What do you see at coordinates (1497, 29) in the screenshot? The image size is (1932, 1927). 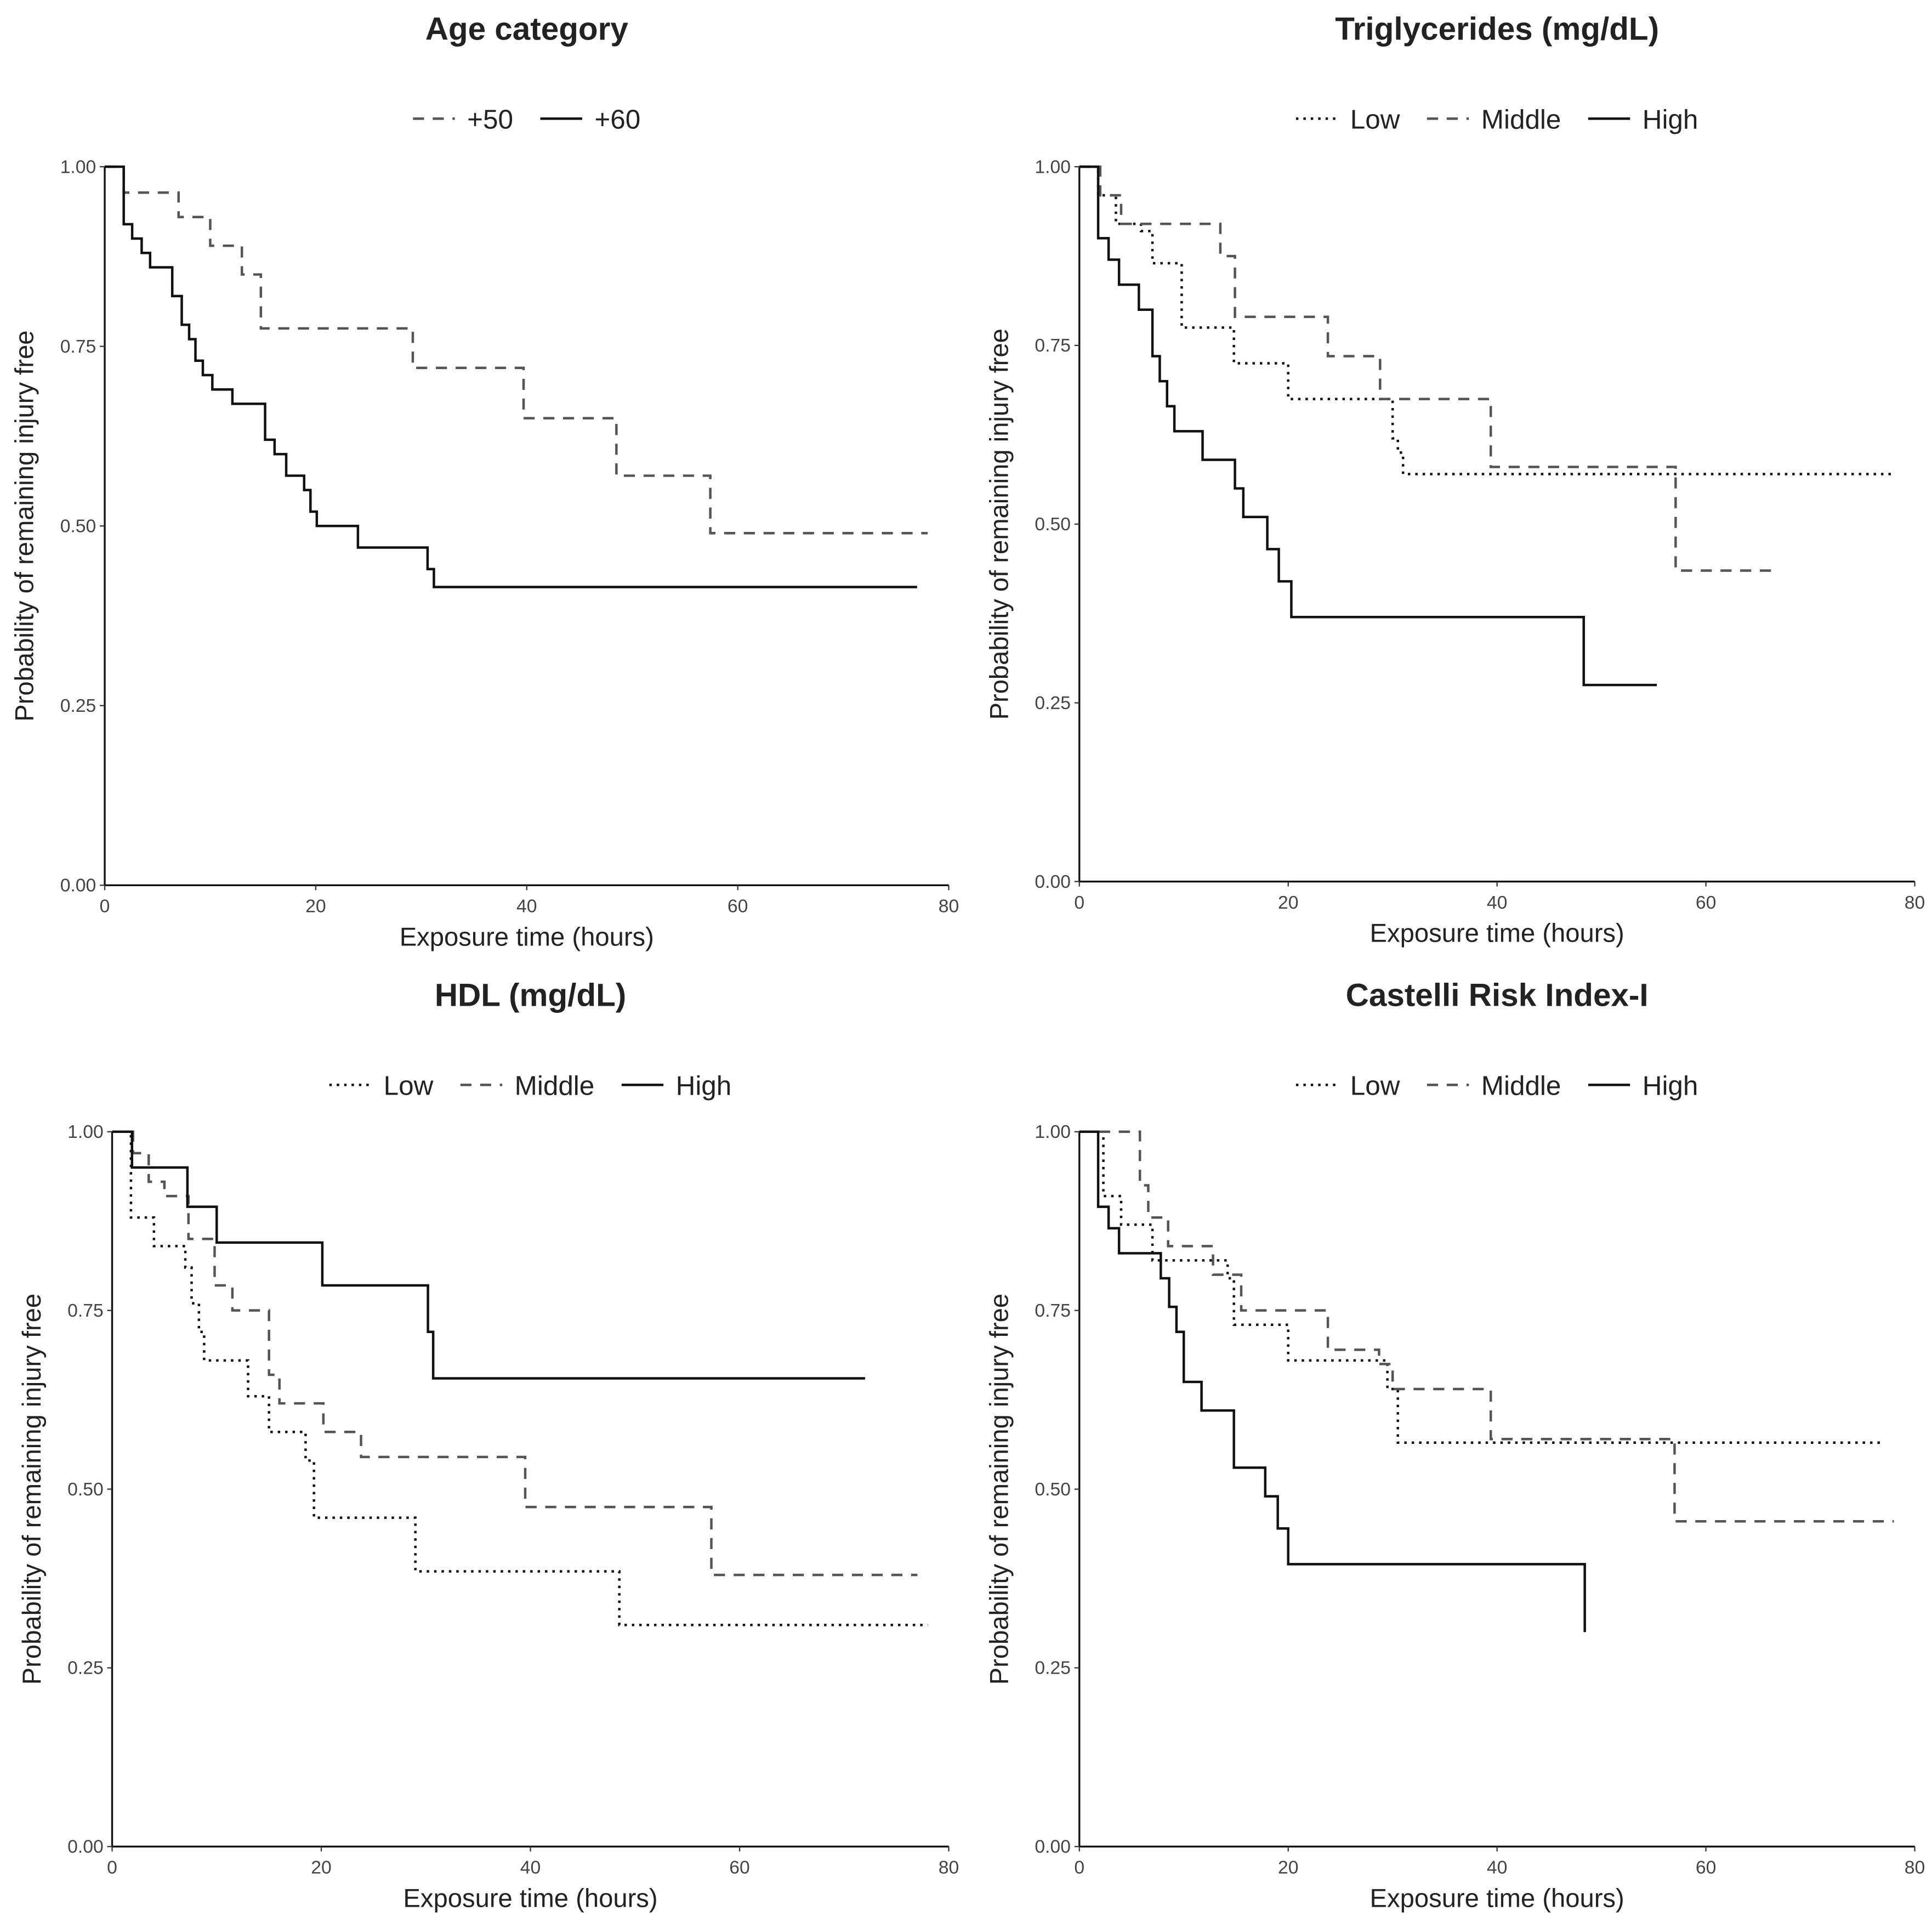 I see `chart-title: Triglycerides (mg/dL)` at bounding box center [1497, 29].